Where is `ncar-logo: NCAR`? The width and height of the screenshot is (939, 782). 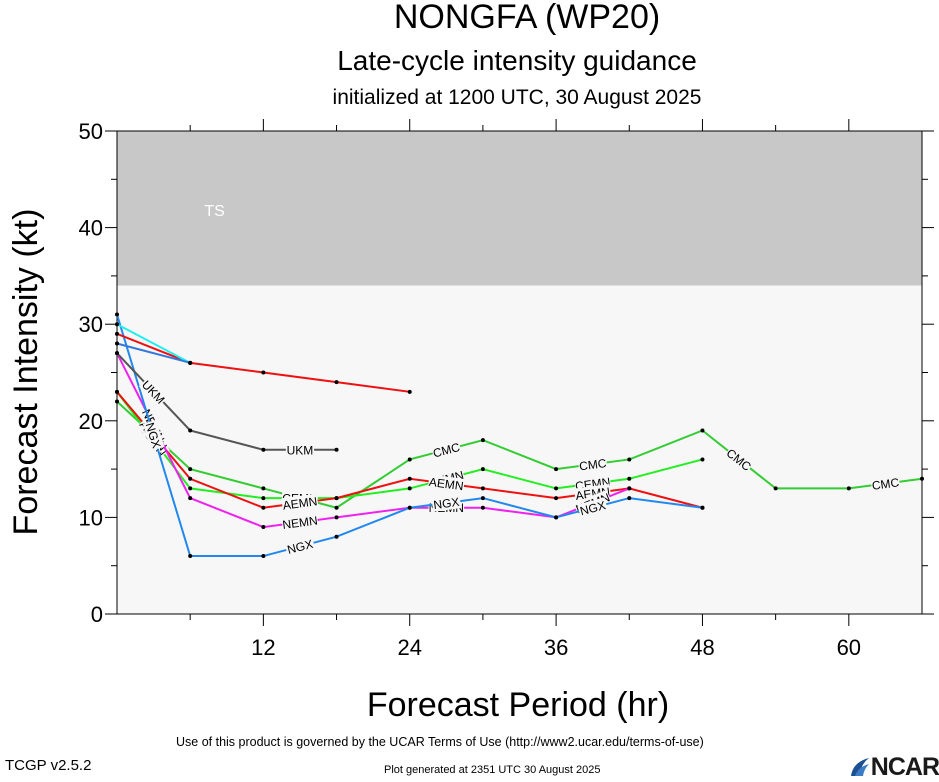 ncar-logo: NCAR is located at coordinates (894, 766).